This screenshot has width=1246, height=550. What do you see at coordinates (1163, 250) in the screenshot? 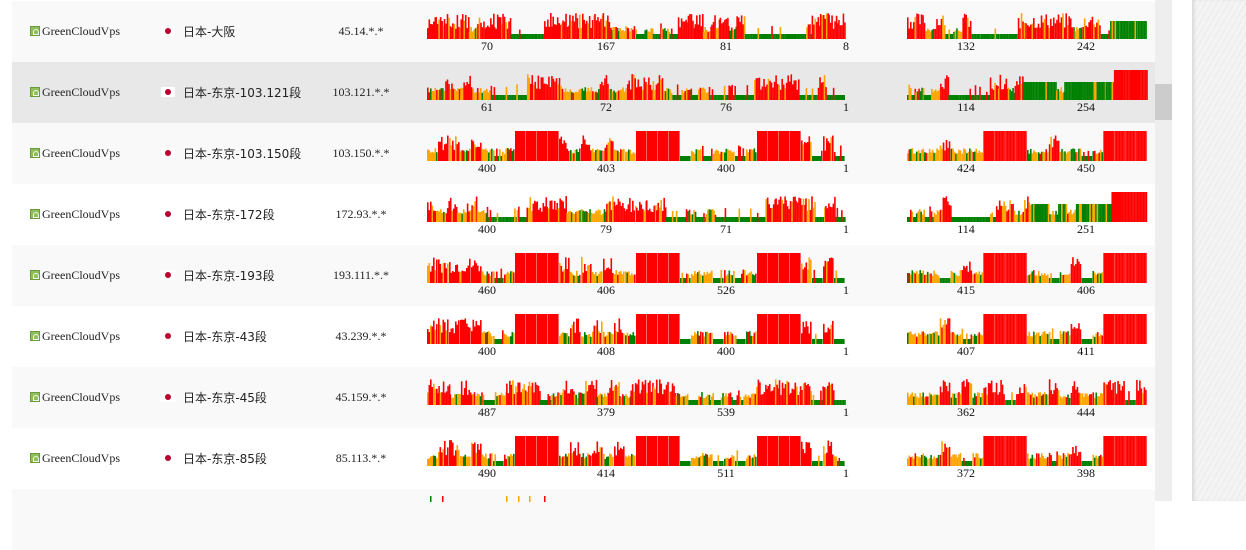
I see `scrollbar` at bounding box center [1163, 250].